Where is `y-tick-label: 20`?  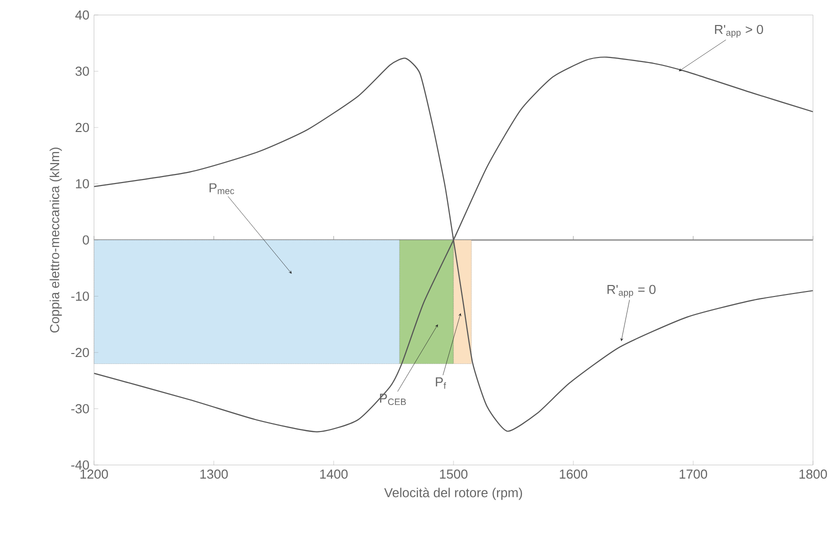
y-tick-label: 20 is located at coordinates (82, 127).